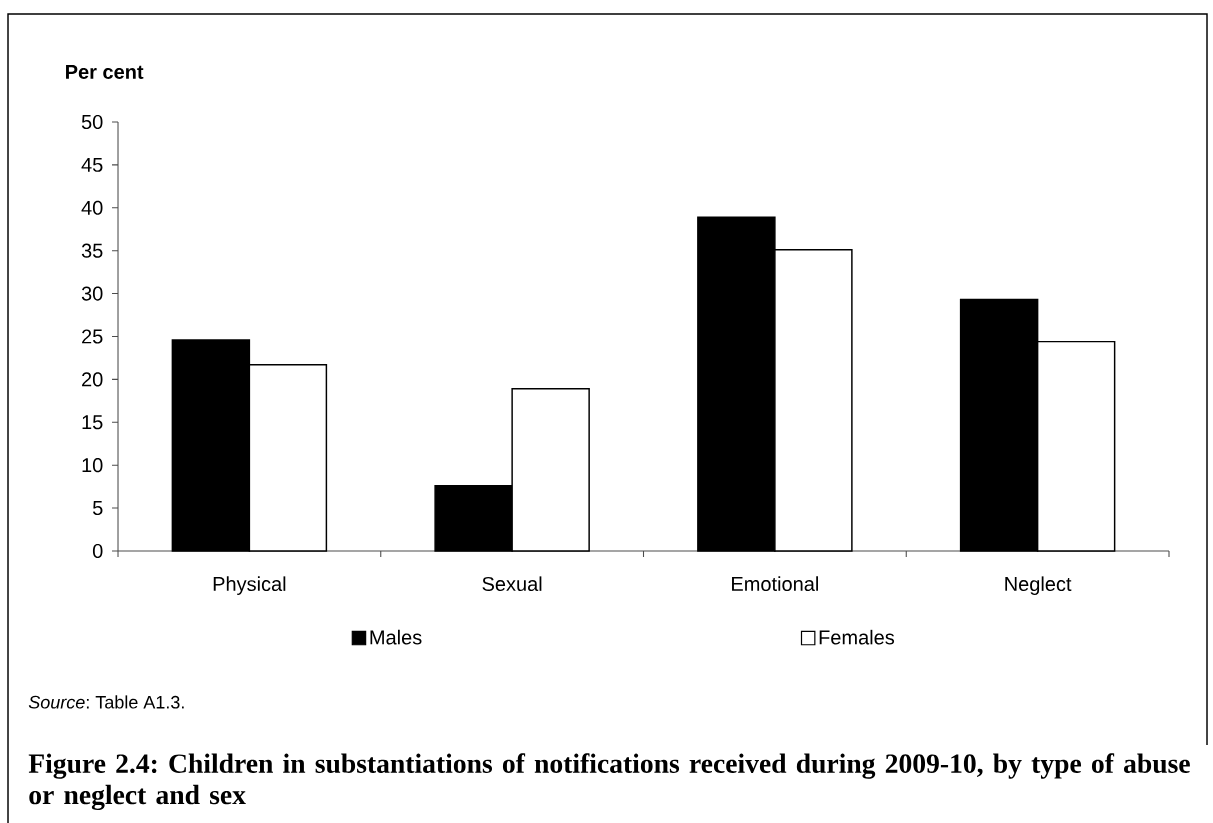 Image resolution: width=1213 pixels, height=823 pixels. Describe the element at coordinates (97, 551) in the screenshot. I see `y-tick-label: 0` at that location.